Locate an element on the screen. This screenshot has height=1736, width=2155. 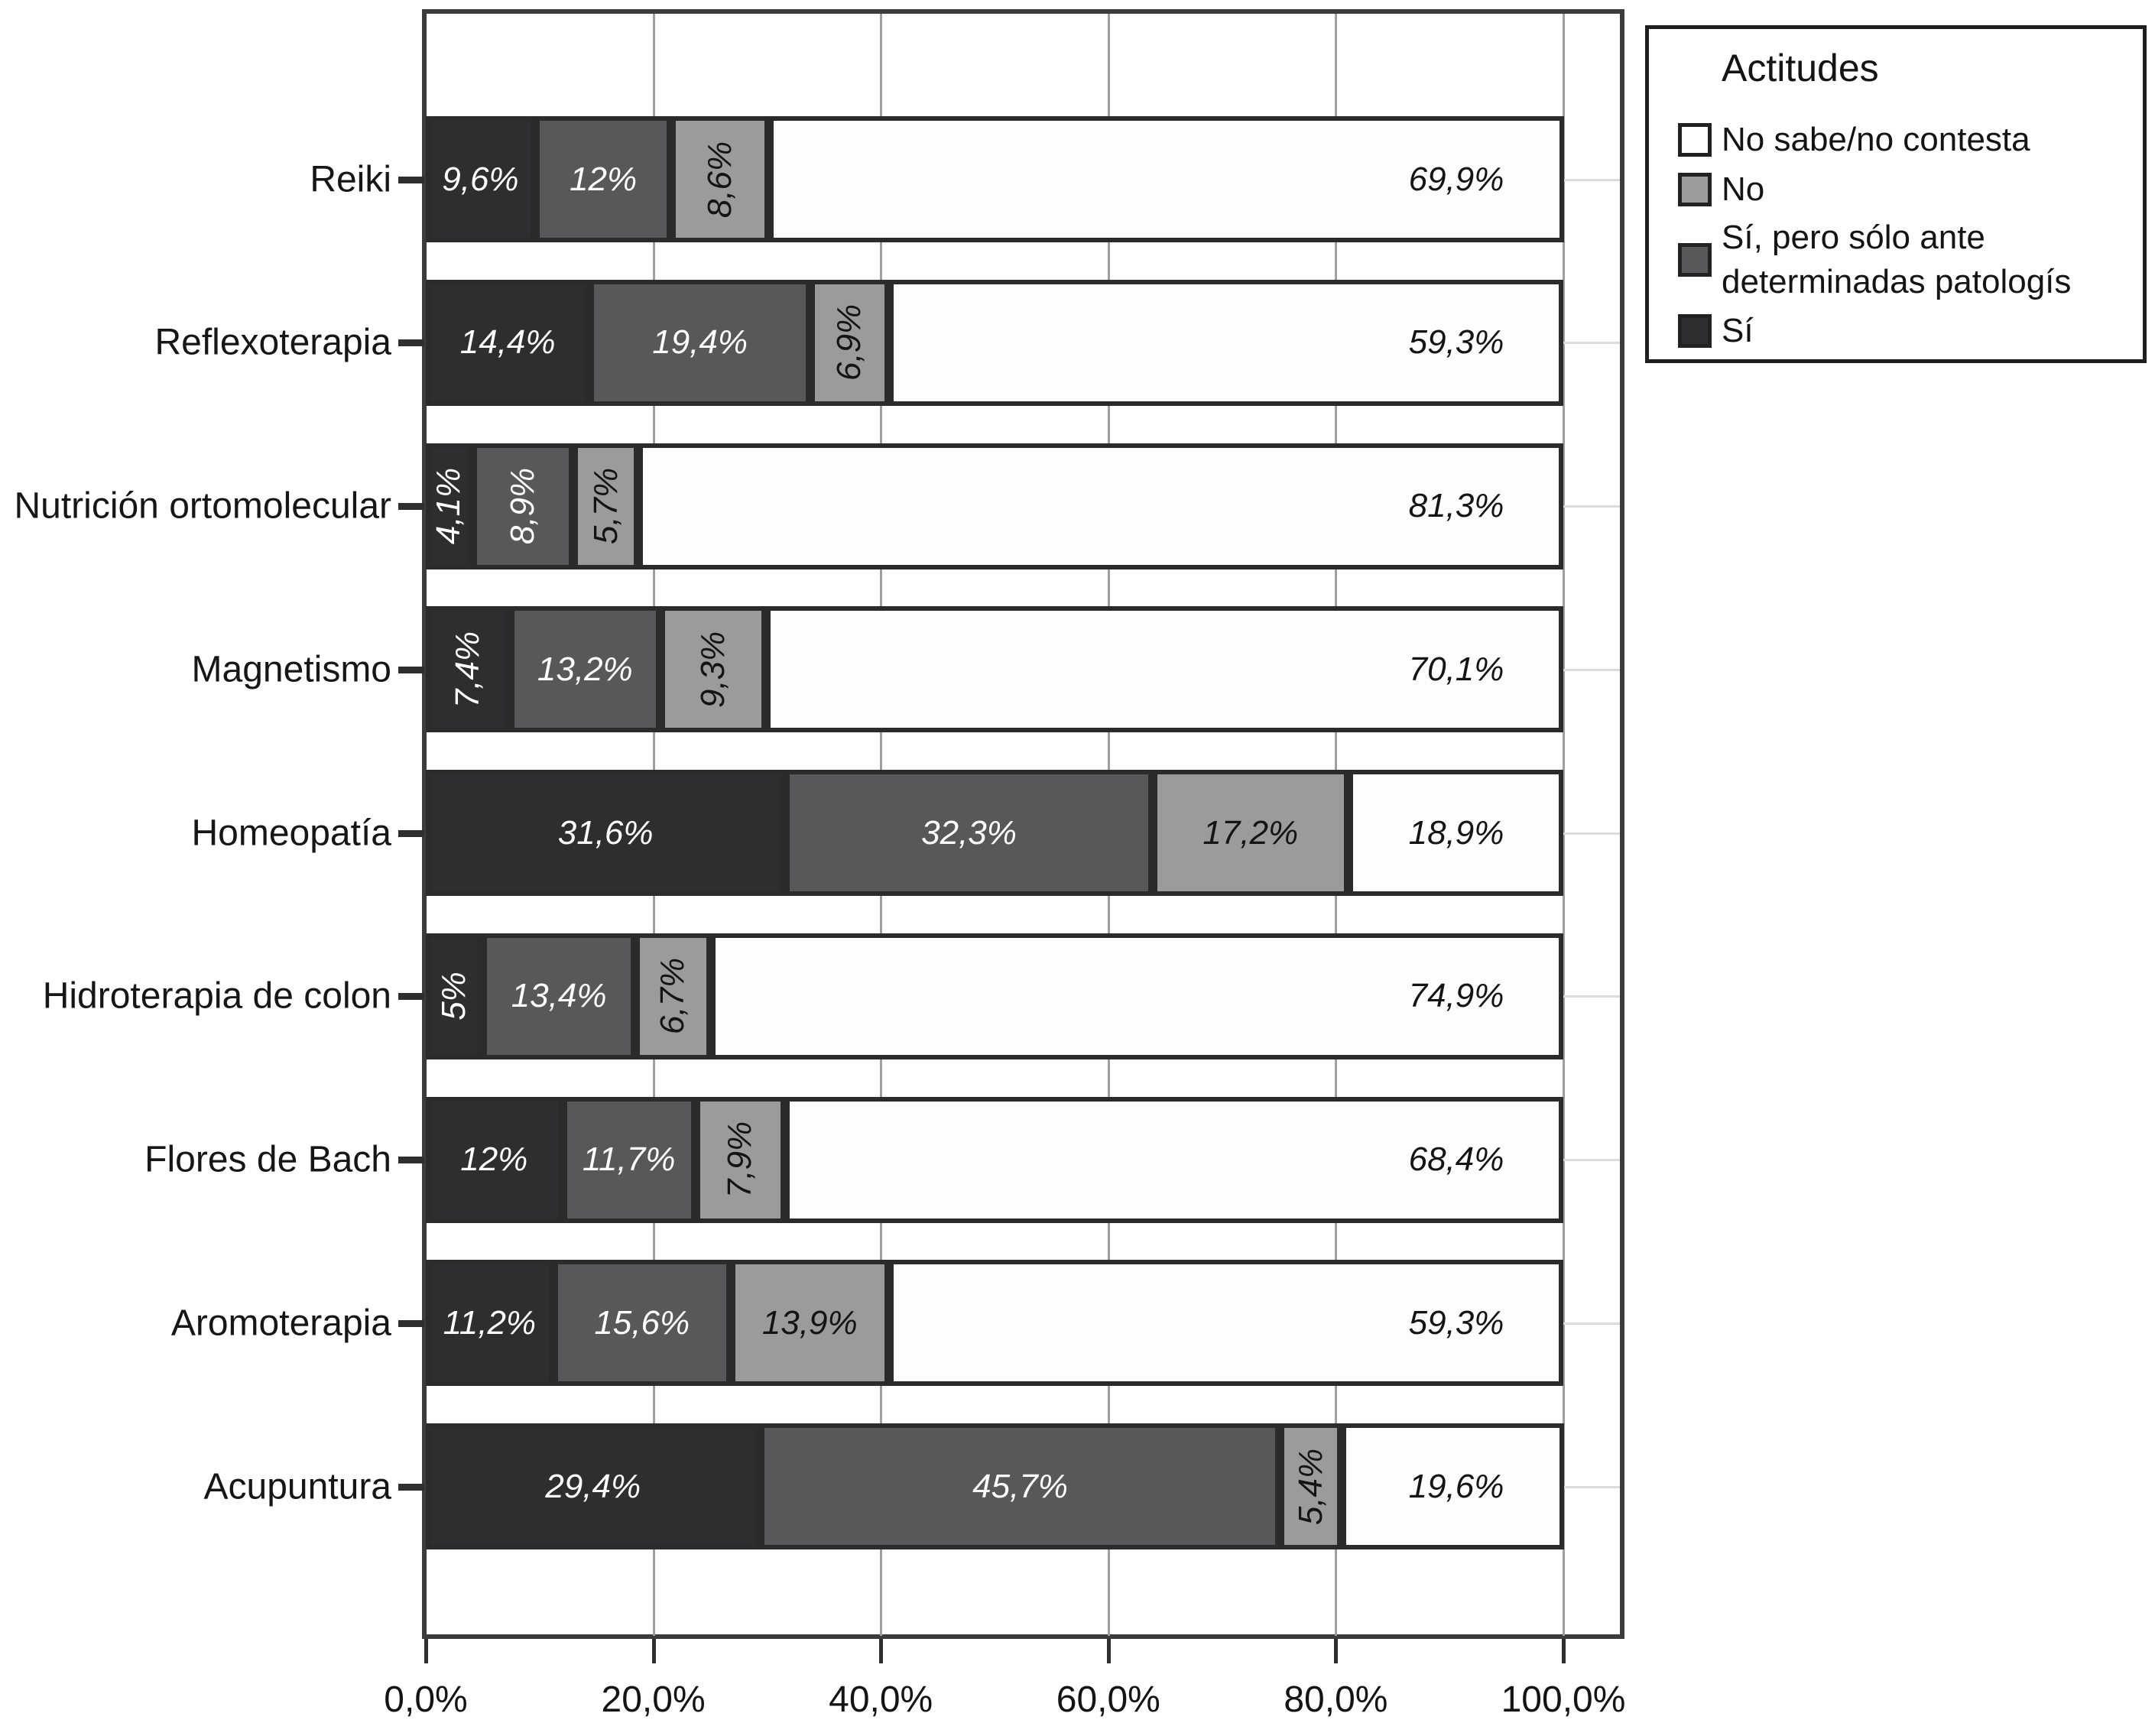
x-axis-tick-label: 20,0% is located at coordinates (653, 1700).